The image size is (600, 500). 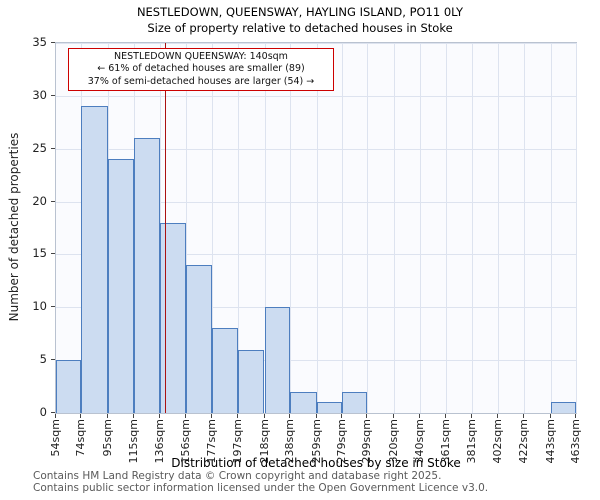 What do you see at coordinates (550, 441) in the screenshot?
I see `x-tick-label: 443sqm` at bounding box center [550, 441].